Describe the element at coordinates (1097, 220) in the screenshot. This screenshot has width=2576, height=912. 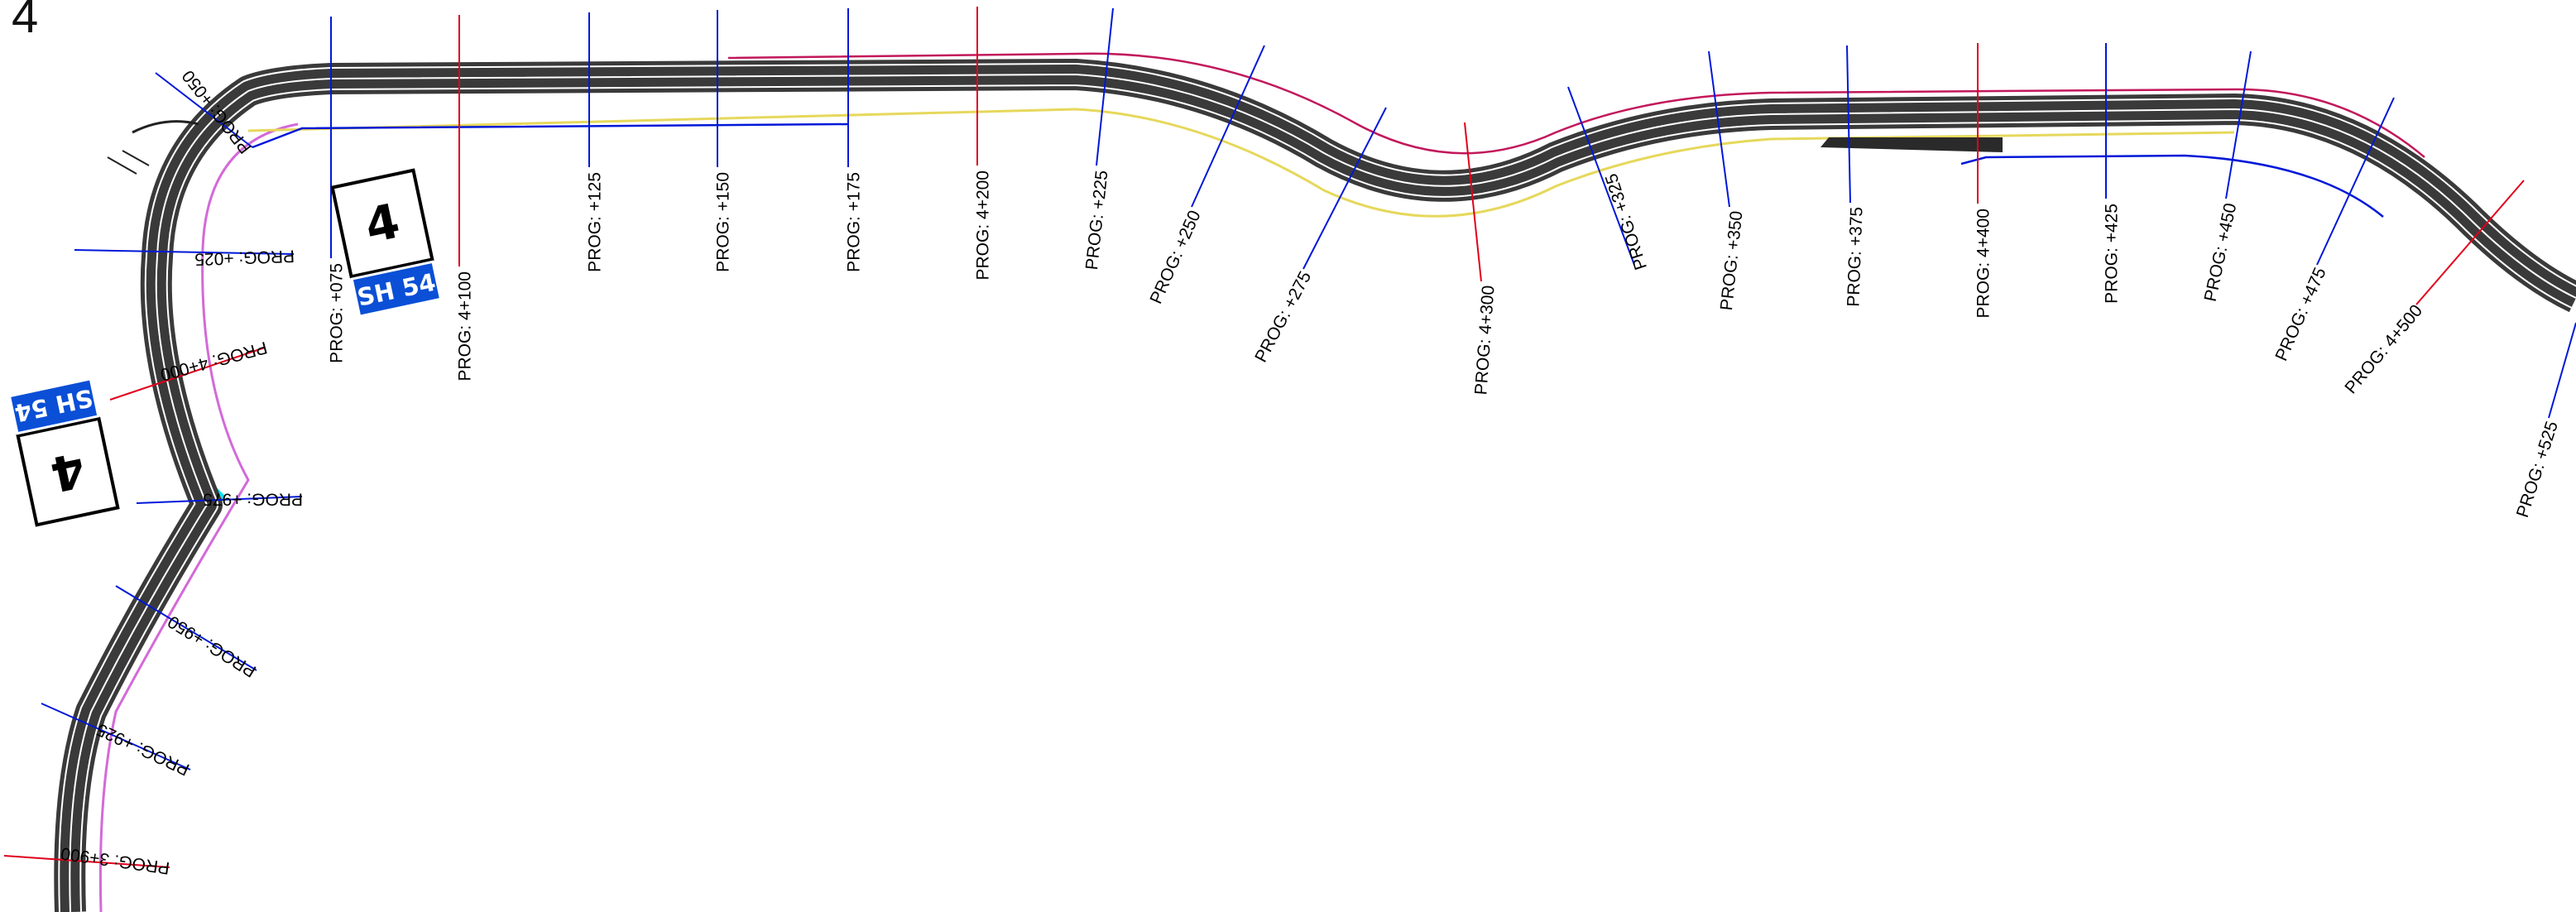
I see `chainage-label: PROG: +225` at that location.